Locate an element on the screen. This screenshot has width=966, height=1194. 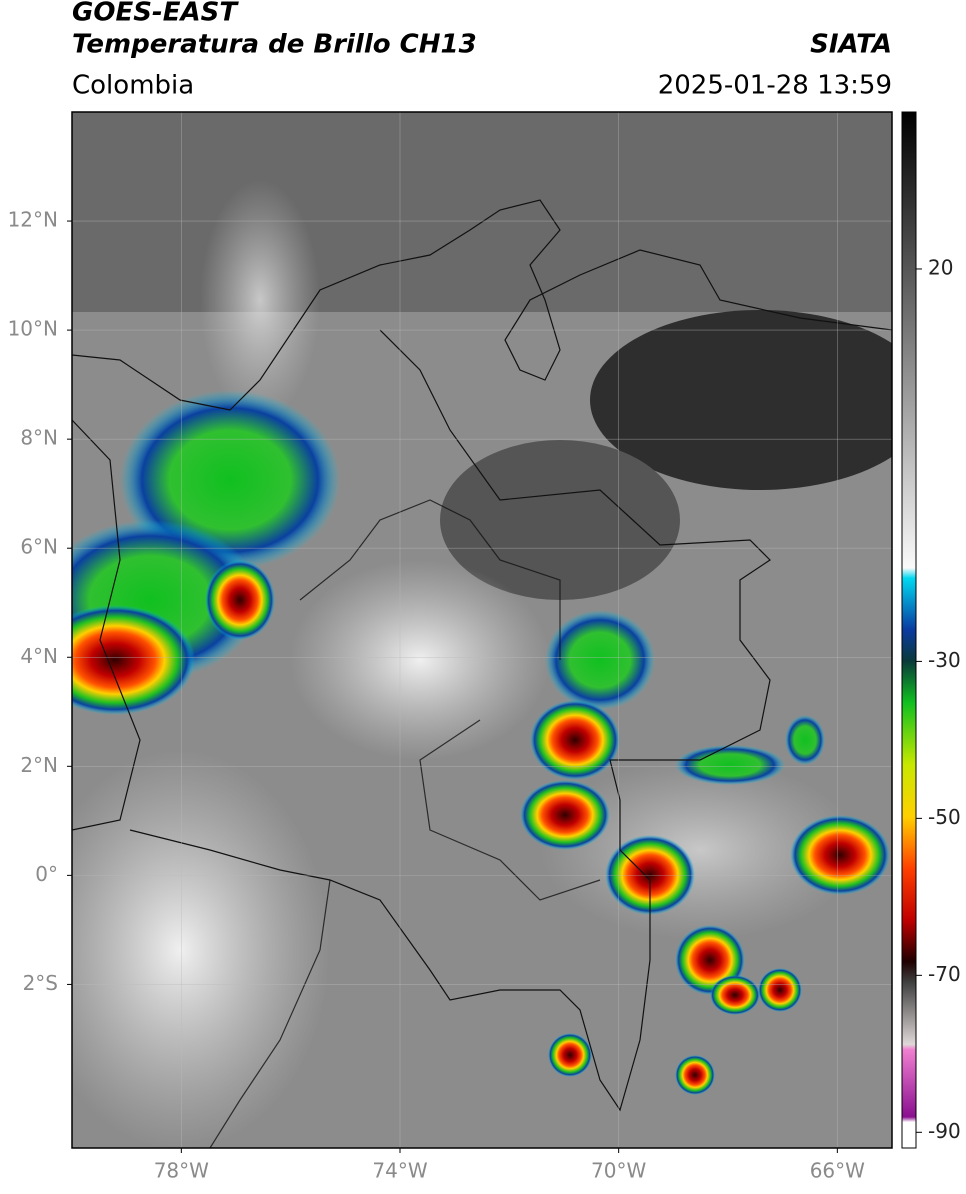
x-tick-label: 66°W is located at coordinates (837, 1171).